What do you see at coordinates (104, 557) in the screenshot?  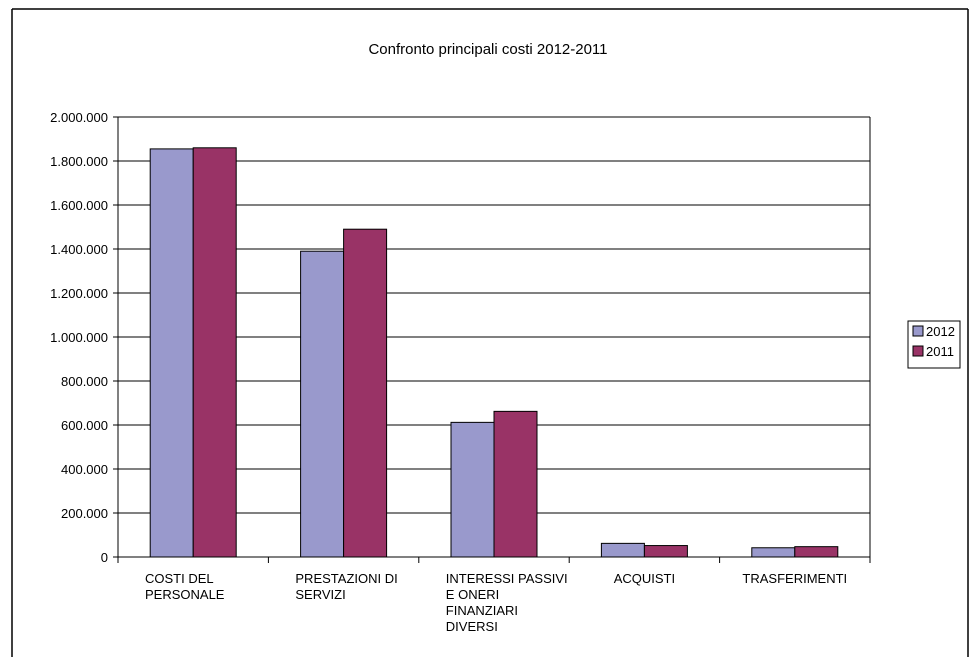 I see `y-tick-label: 0` at bounding box center [104, 557].